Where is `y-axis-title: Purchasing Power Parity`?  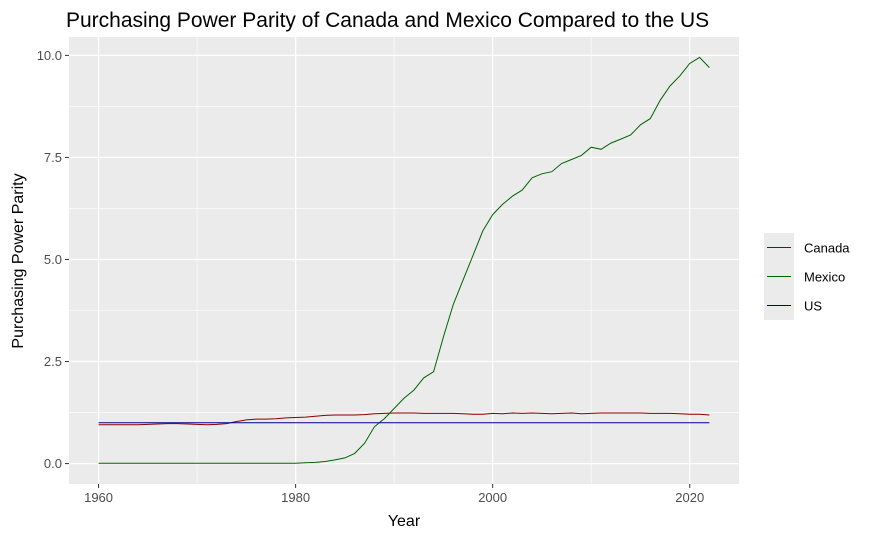 y-axis-title: Purchasing Power Parity is located at coordinates (18, 260).